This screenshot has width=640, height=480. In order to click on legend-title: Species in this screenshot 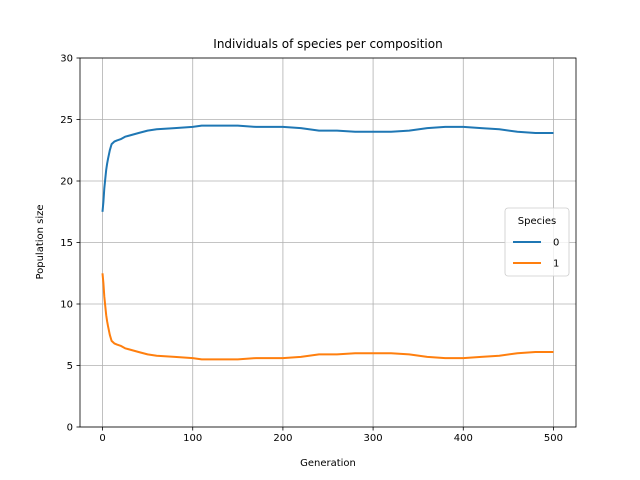, I will do `click(537, 221)`.